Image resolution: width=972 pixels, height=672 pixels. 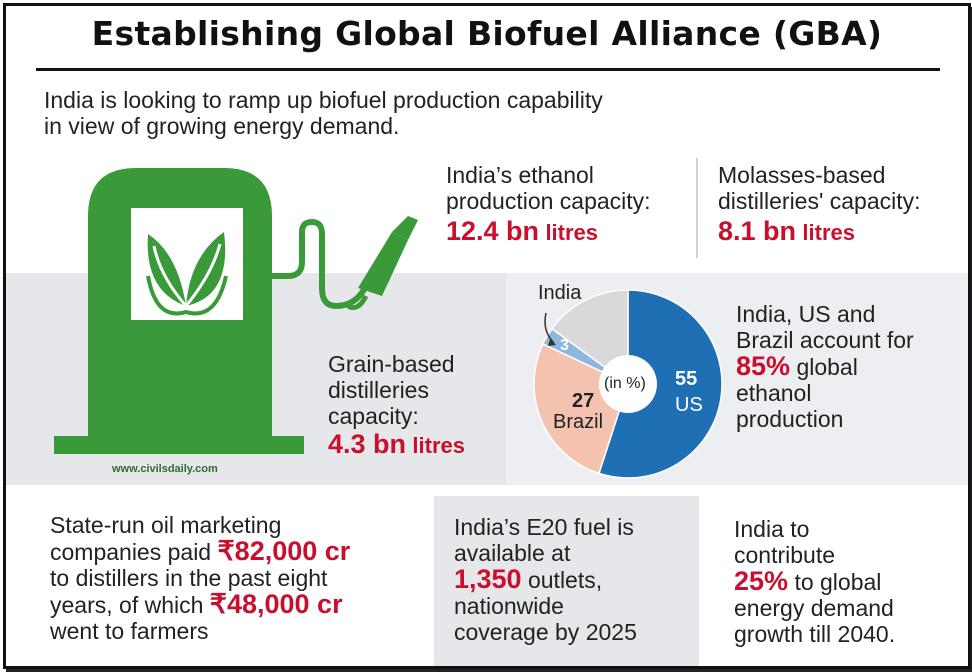 What do you see at coordinates (493, 231) in the screenshot?
I see `ethanol-value: 12.4 bn` at bounding box center [493, 231].